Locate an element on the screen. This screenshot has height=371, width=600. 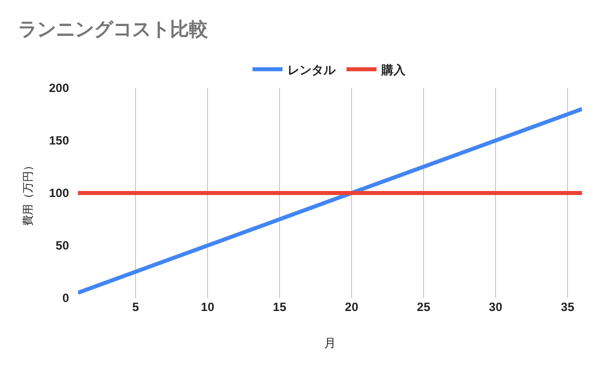
y-tick-label: 100 is located at coordinates (59, 193).